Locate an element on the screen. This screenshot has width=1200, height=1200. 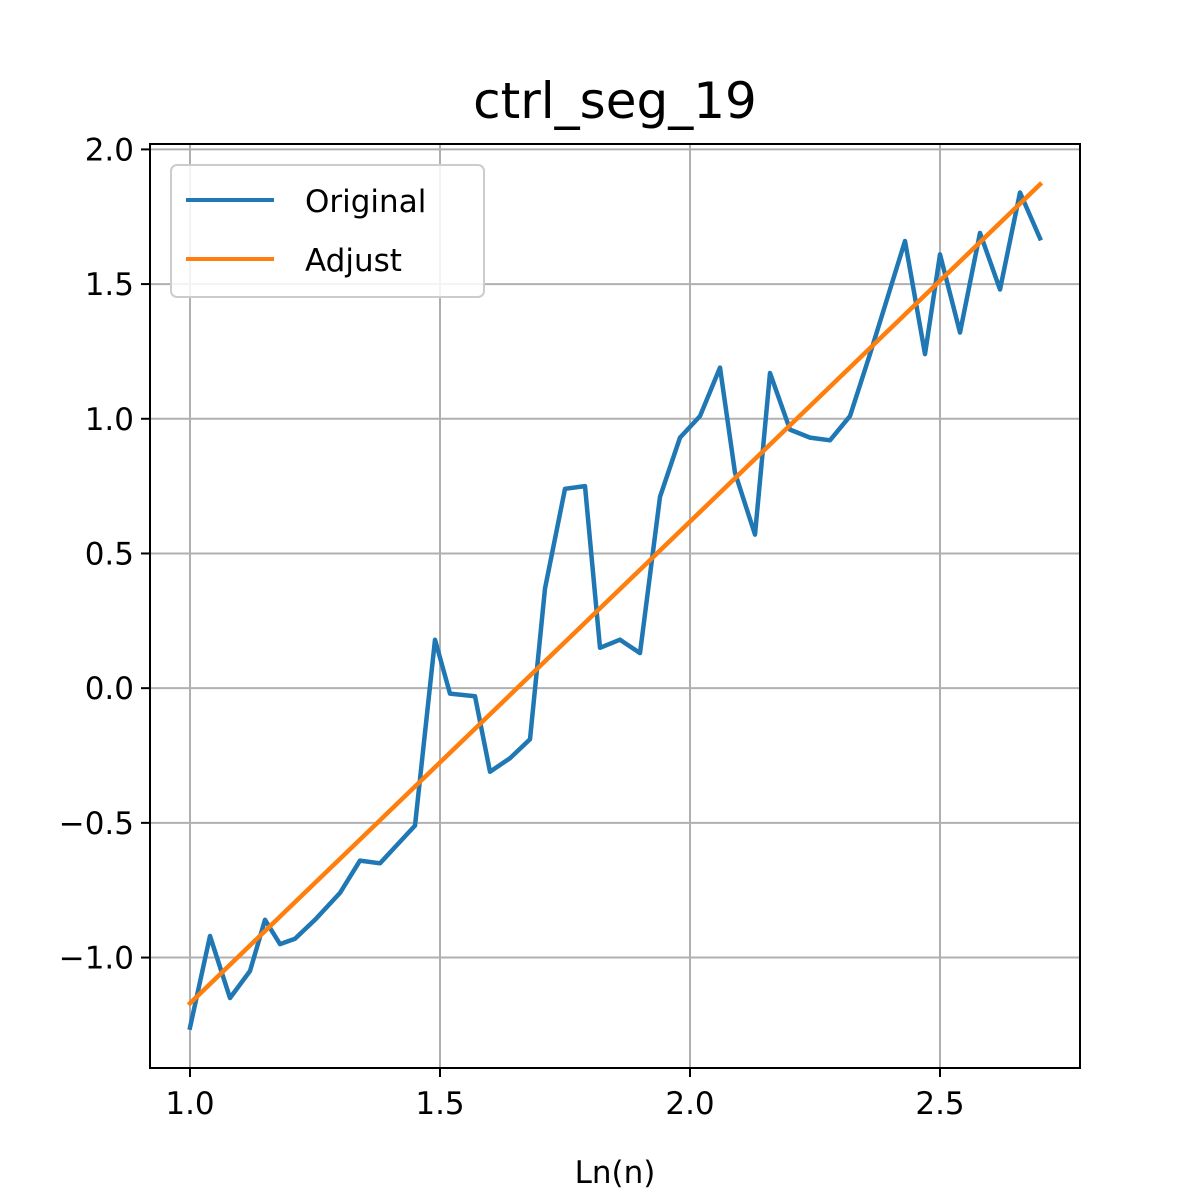
y-tick-label: 0.0 is located at coordinates (109, 689).